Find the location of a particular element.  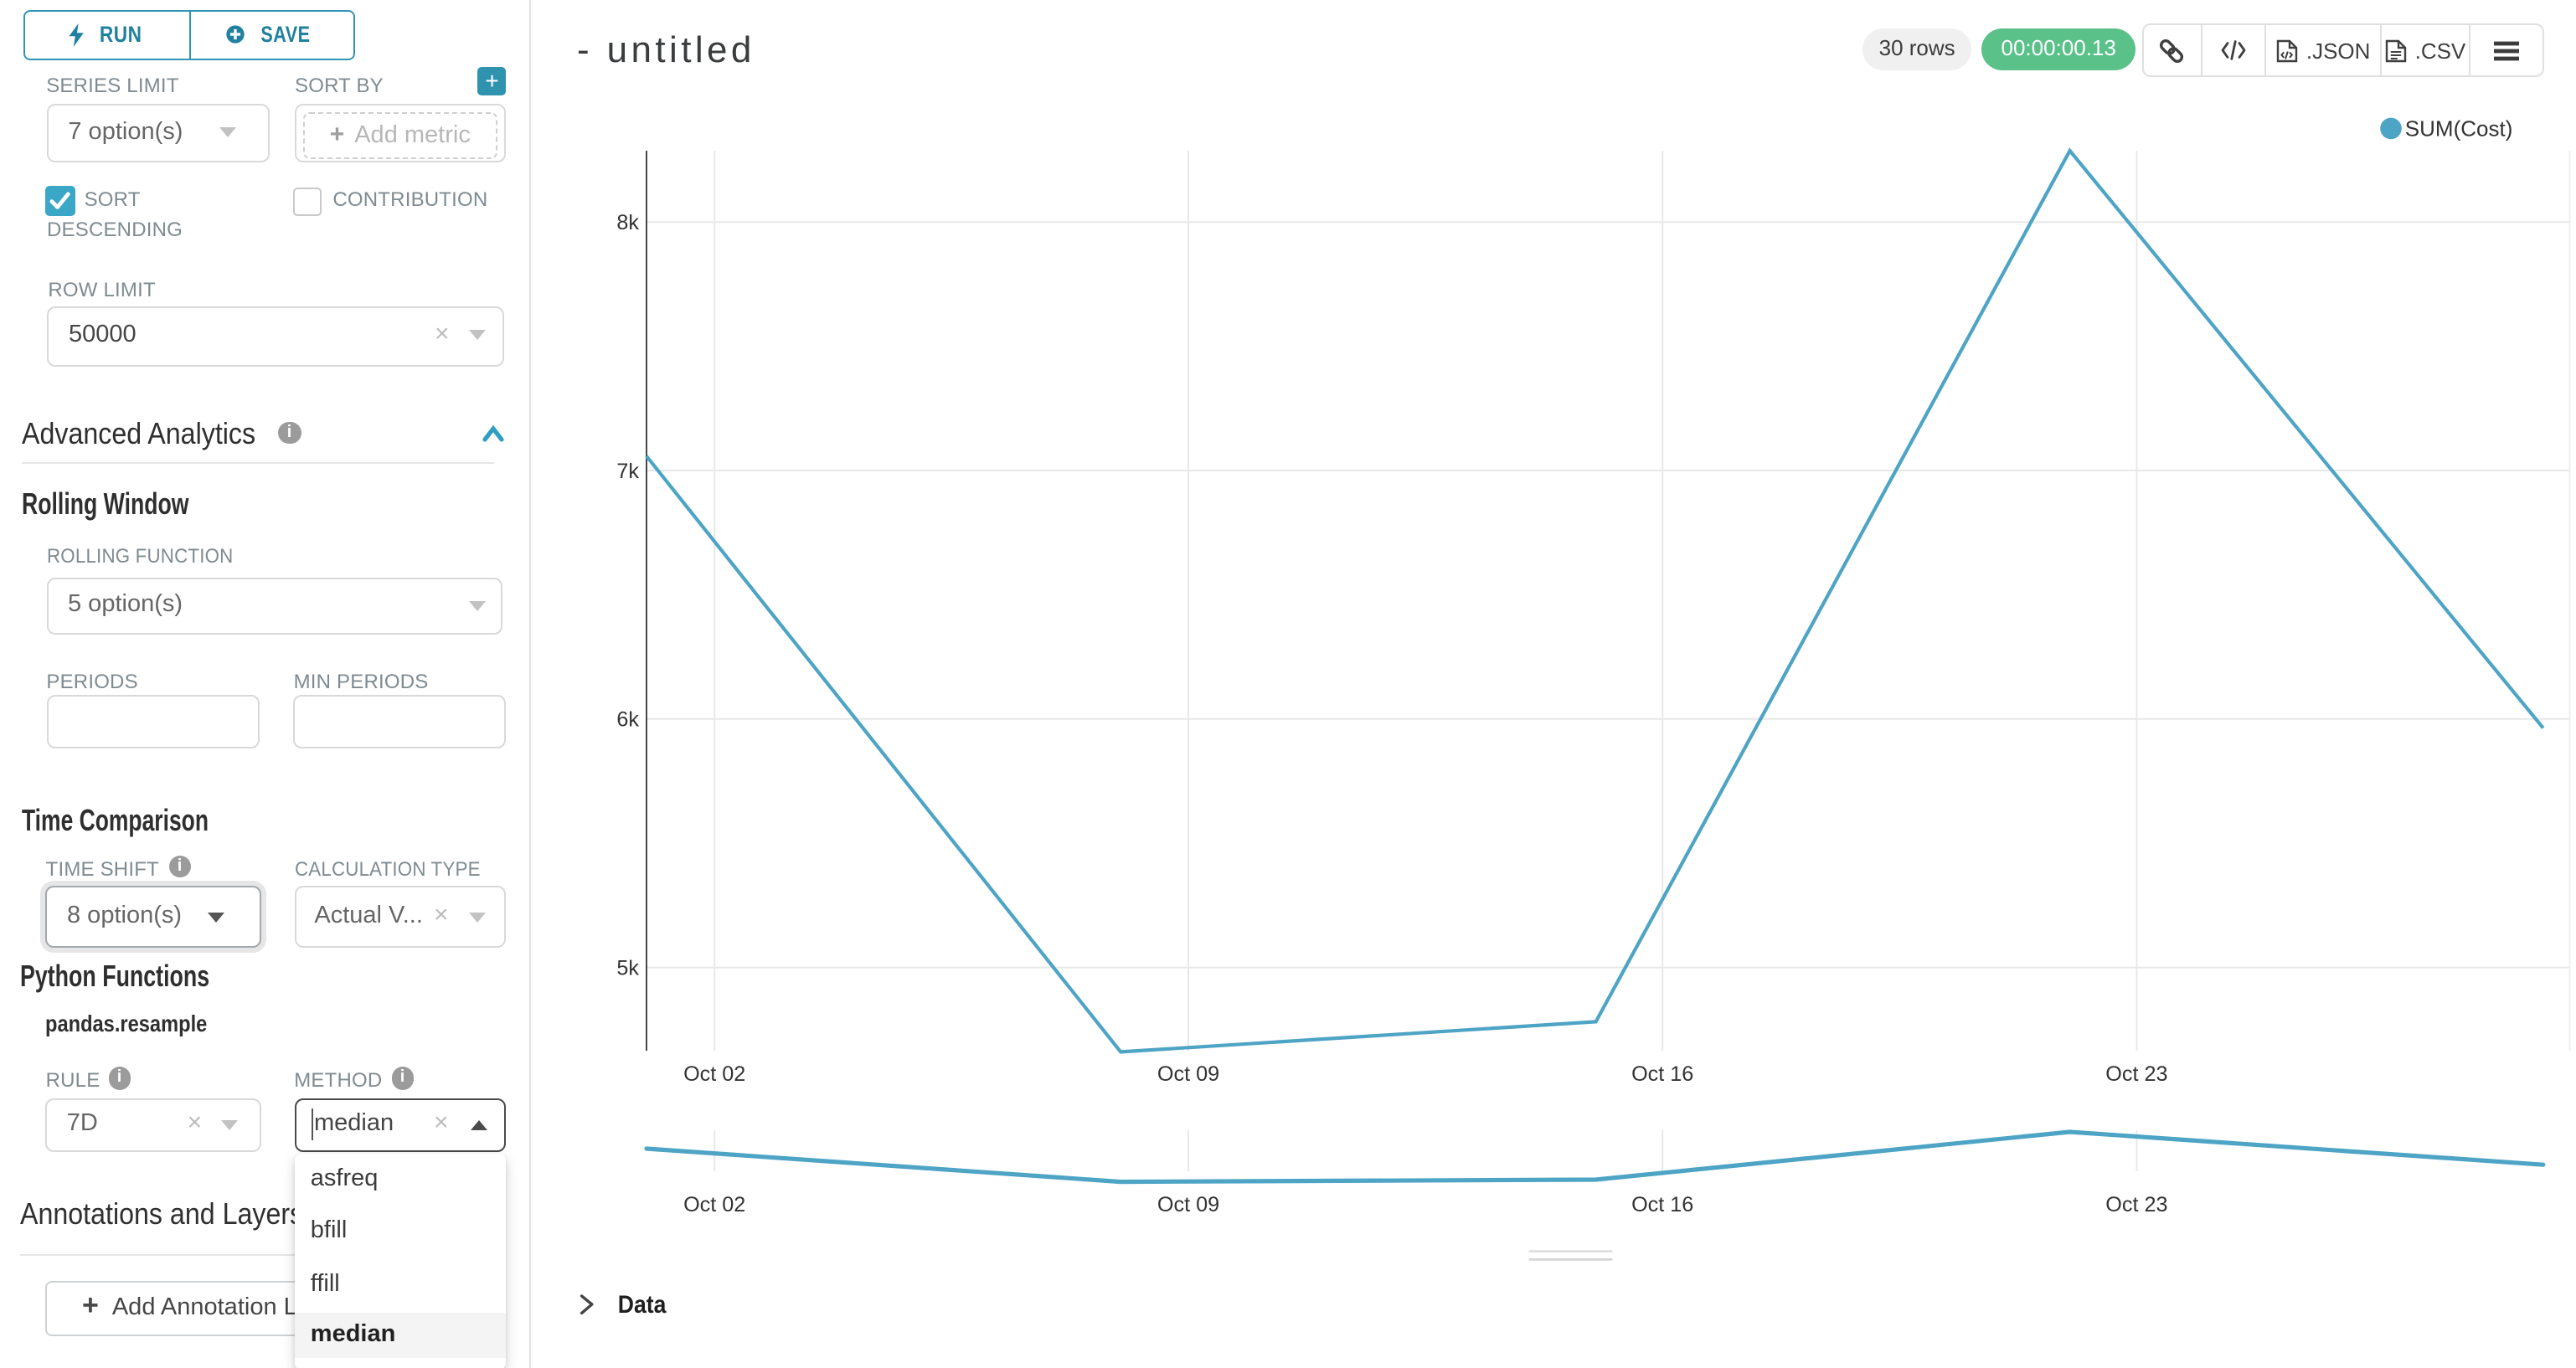

svg-text: 5k is located at coordinates (627, 968).